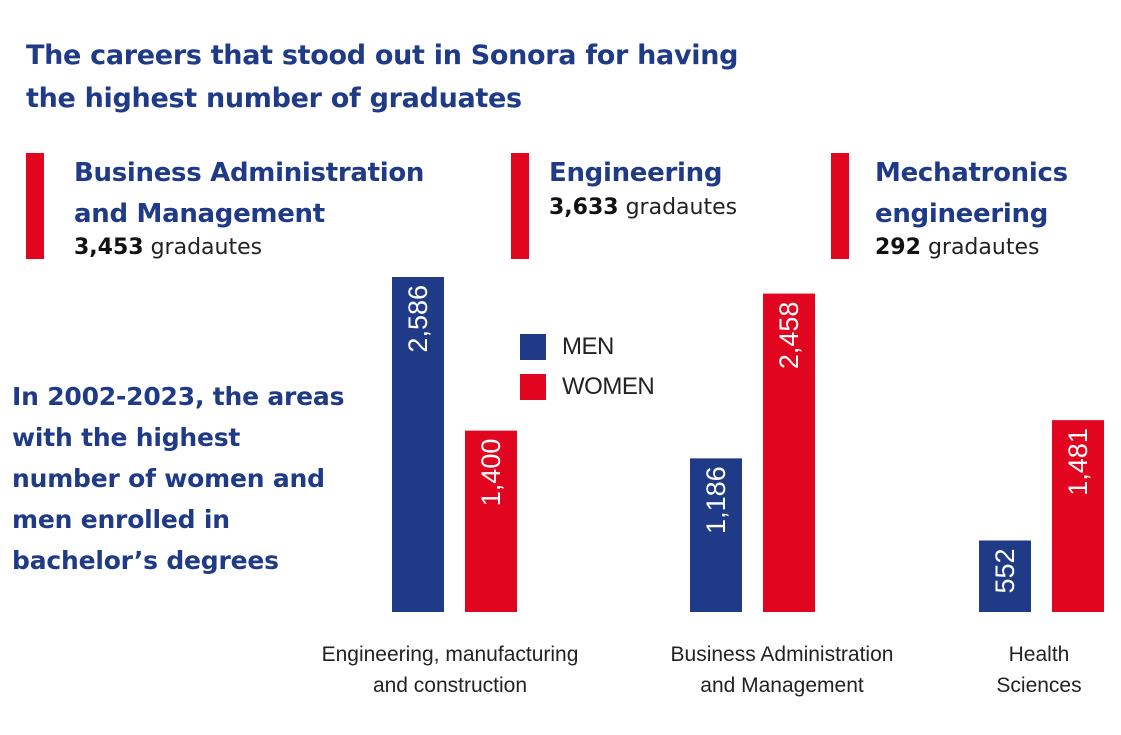  I want to click on data-label-men-2: 552, so click(1005, 570).